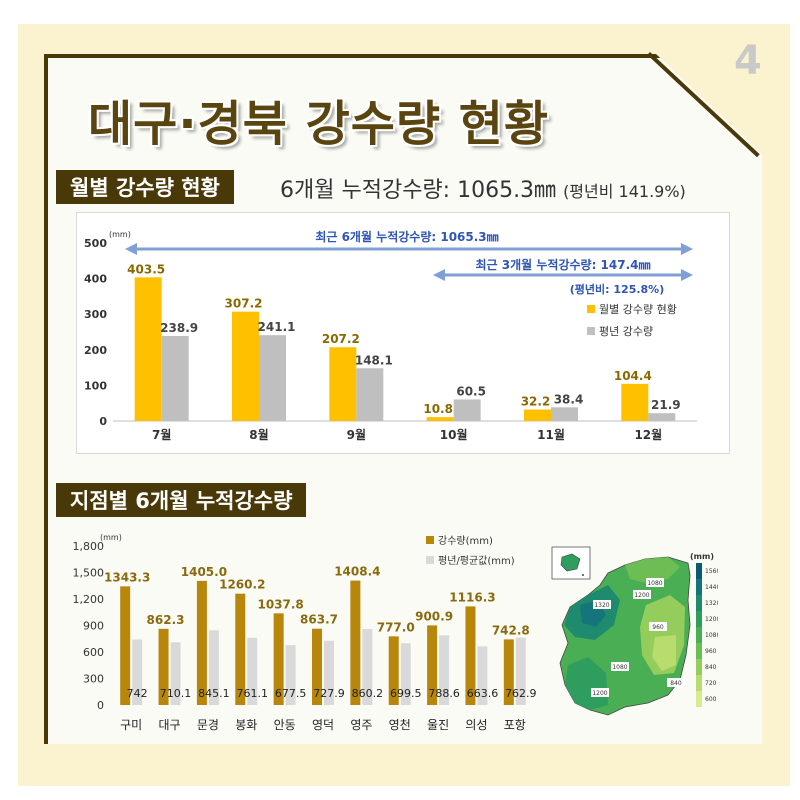 The height and width of the screenshot is (800, 800). Describe the element at coordinates (374, 360) in the screenshot. I see `data-label-normal-2: 148.1` at that location.